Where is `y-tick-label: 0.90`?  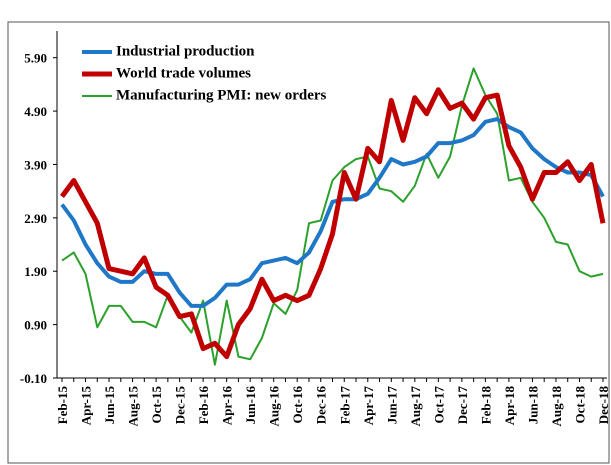 y-tick-label: 0.90 is located at coordinates (35, 325).